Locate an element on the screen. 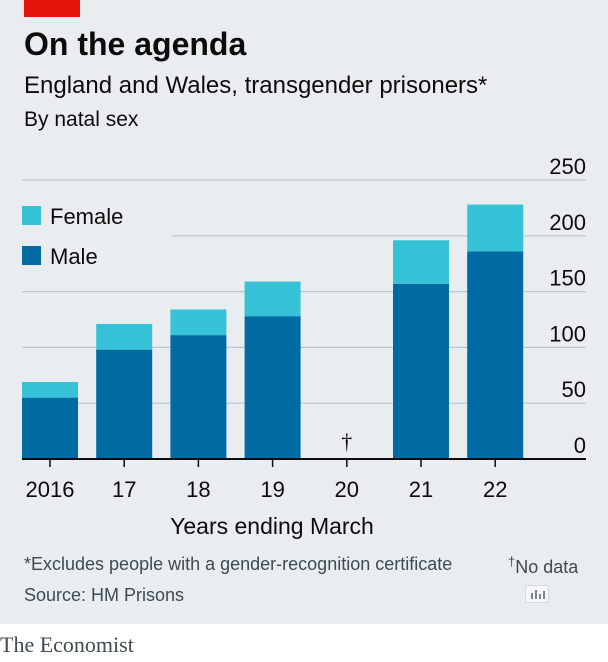  chart-subsubtitle: By natal sex is located at coordinates (81, 119).